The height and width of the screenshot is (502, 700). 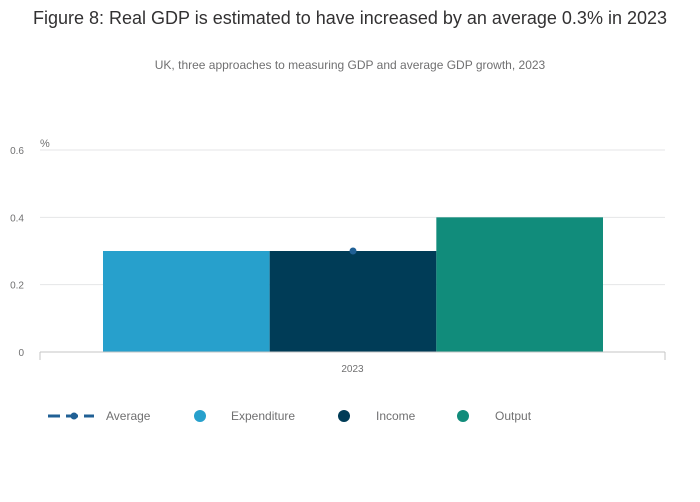 I want to click on chart-legend: Average Expenditure Income Output, so click(x=350, y=416).